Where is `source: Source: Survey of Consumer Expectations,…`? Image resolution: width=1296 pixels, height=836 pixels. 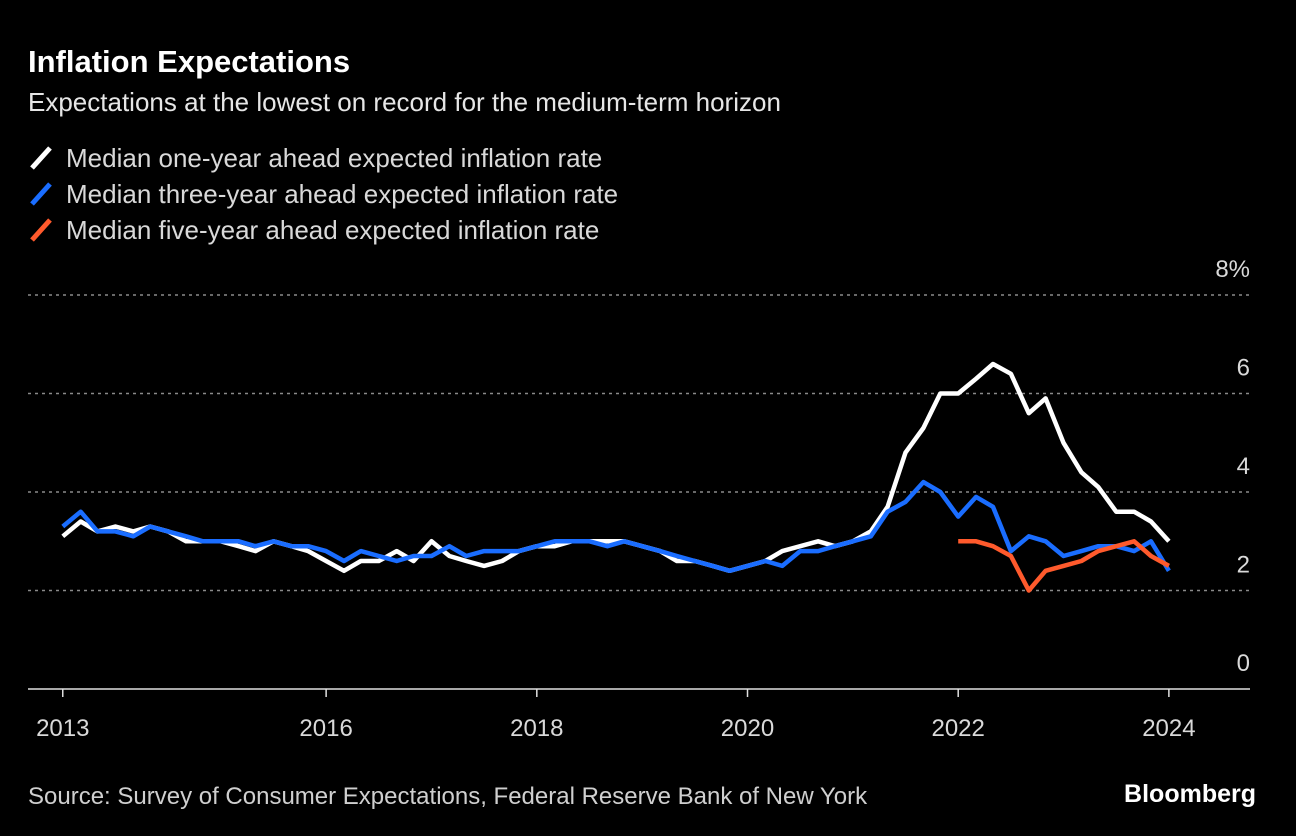 source: Source: Survey of Consumer Expectations,… is located at coordinates (448, 796).